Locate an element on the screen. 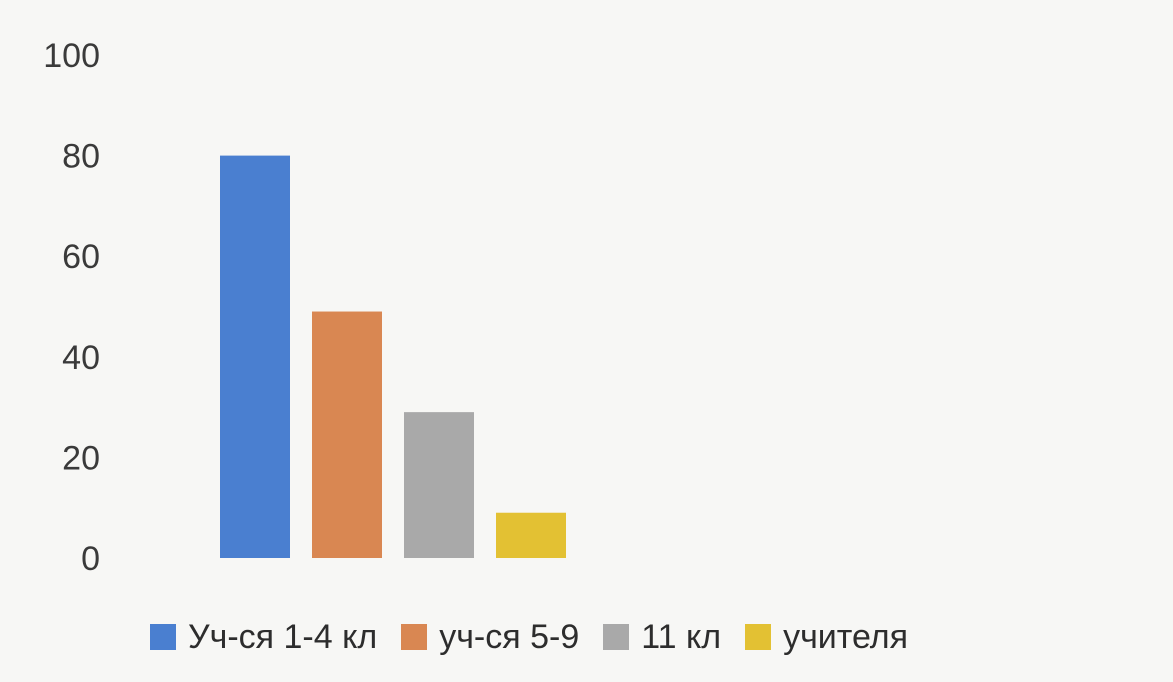 This screenshot has height=682, width=1173. legend-item: 11 кл is located at coordinates (662, 637).